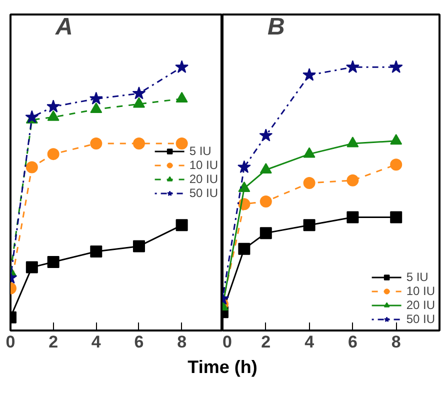 This screenshot has height=407, width=445. I want to click on text: B, so click(276, 27).